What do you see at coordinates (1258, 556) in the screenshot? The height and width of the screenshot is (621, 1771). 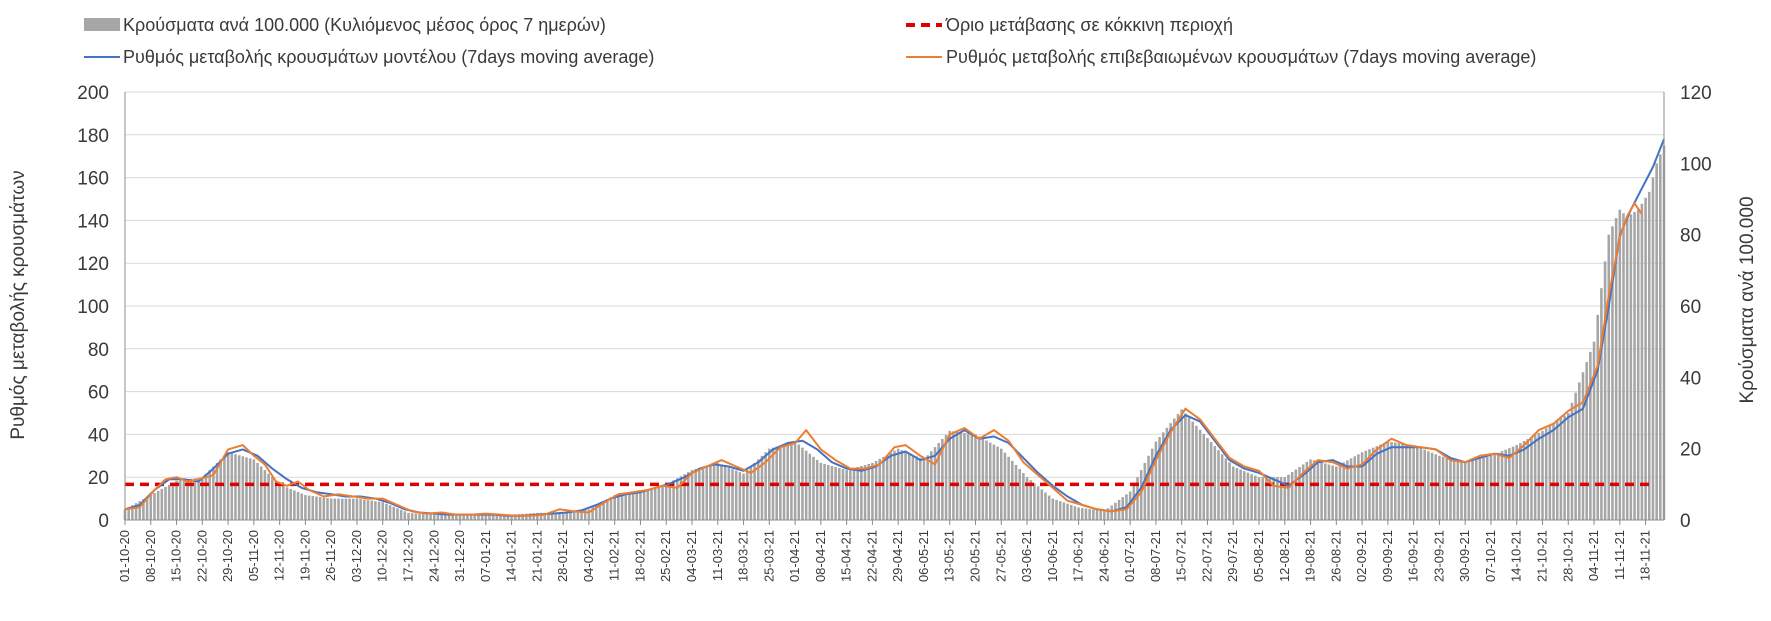 I see `x-tick-label-05-08-21: 05-08-21` at bounding box center [1258, 556].